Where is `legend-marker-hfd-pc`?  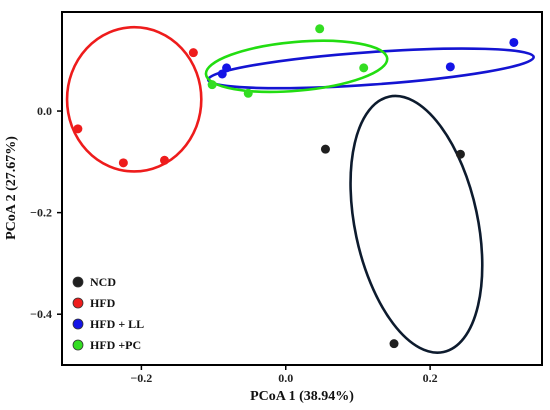 legend-marker-hfd-pc is located at coordinates (78, 345).